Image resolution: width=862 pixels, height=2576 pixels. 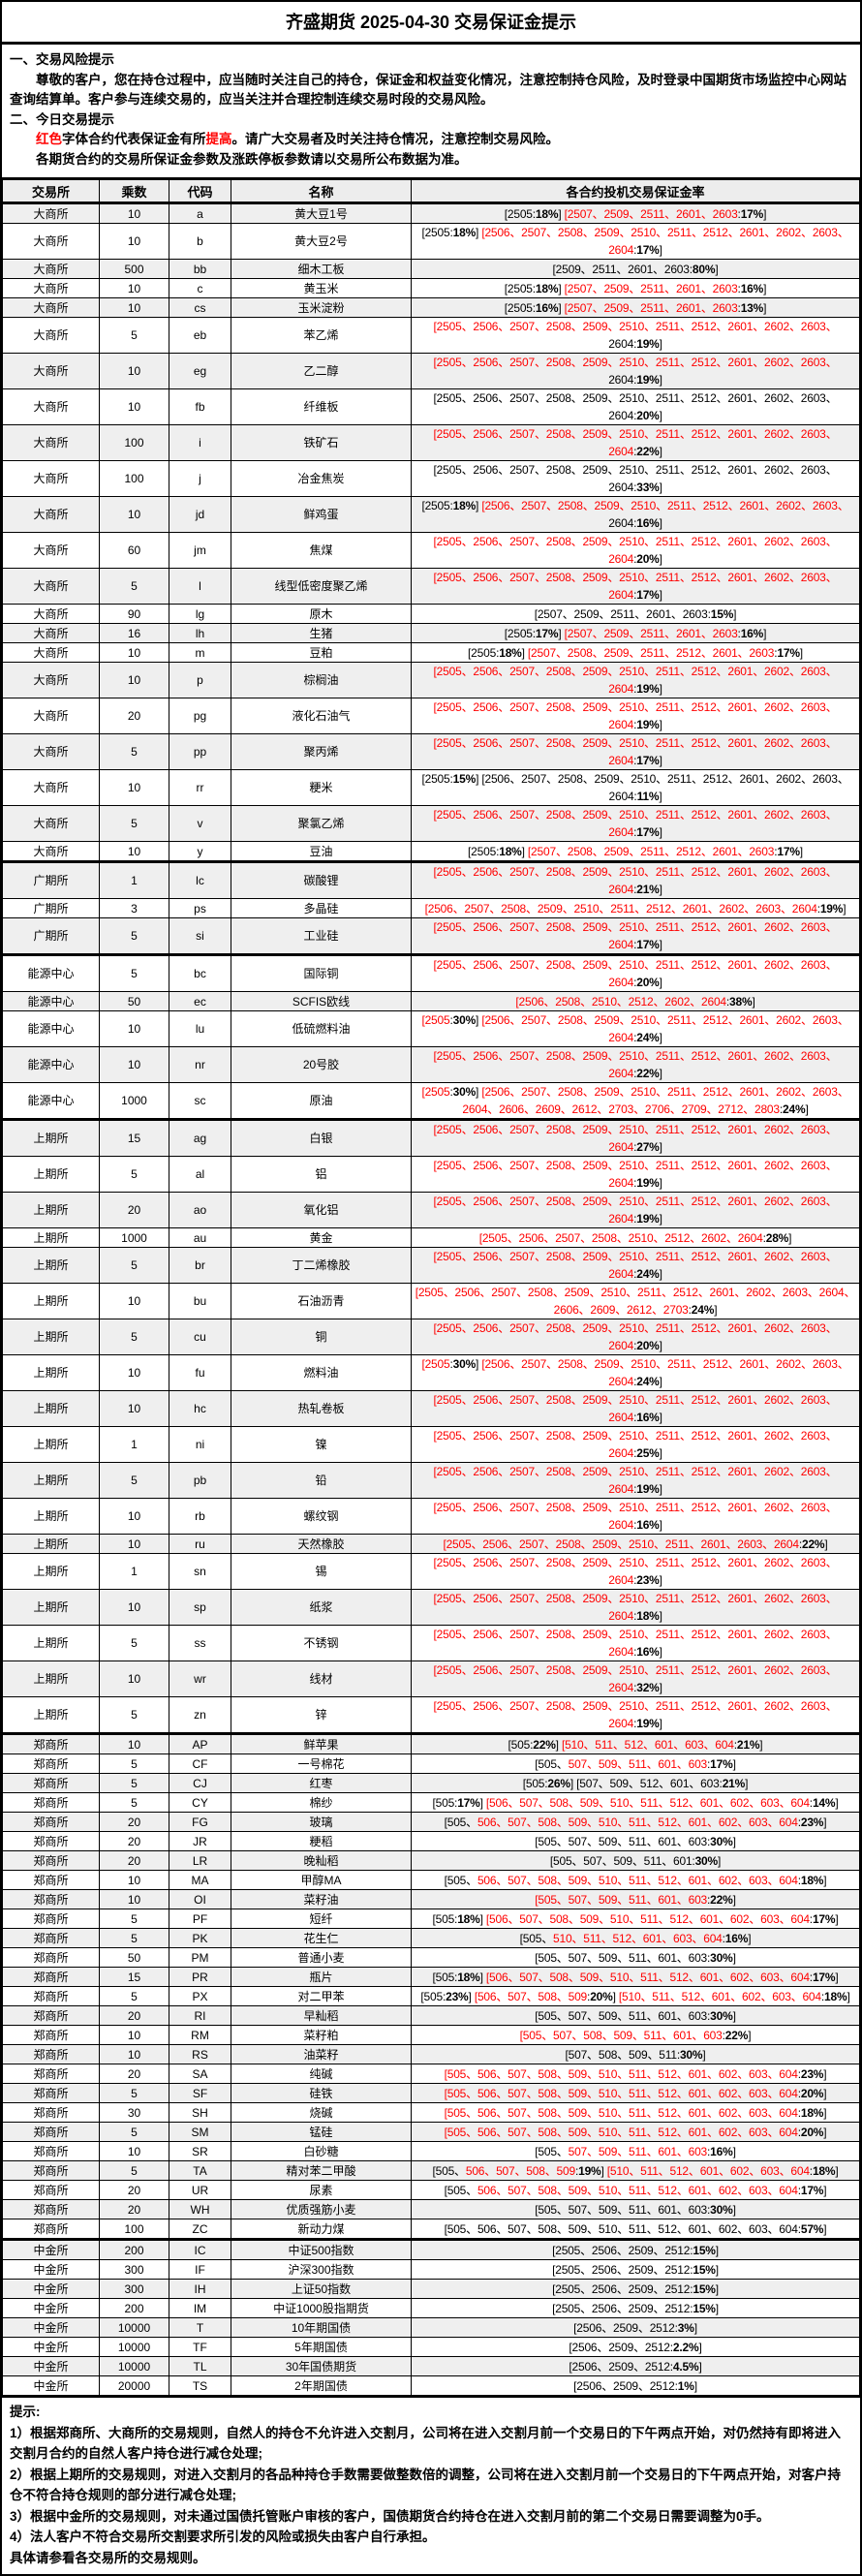 I want to click on cell-multiplier: 50, so click(x=134, y=1001).